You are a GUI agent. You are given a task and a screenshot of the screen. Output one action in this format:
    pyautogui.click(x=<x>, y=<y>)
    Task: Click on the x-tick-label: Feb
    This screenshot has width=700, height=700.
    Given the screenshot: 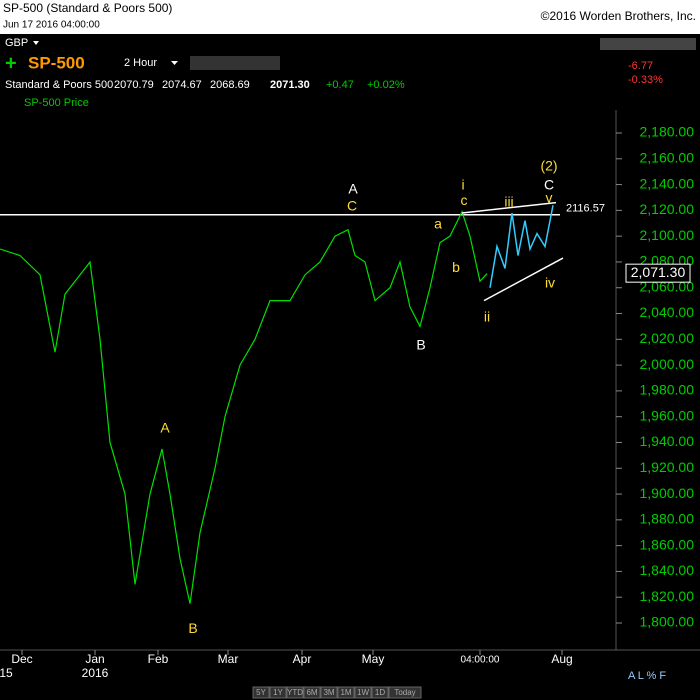 What is the action you would take?
    pyautogui.click(x=158, y=659)
    